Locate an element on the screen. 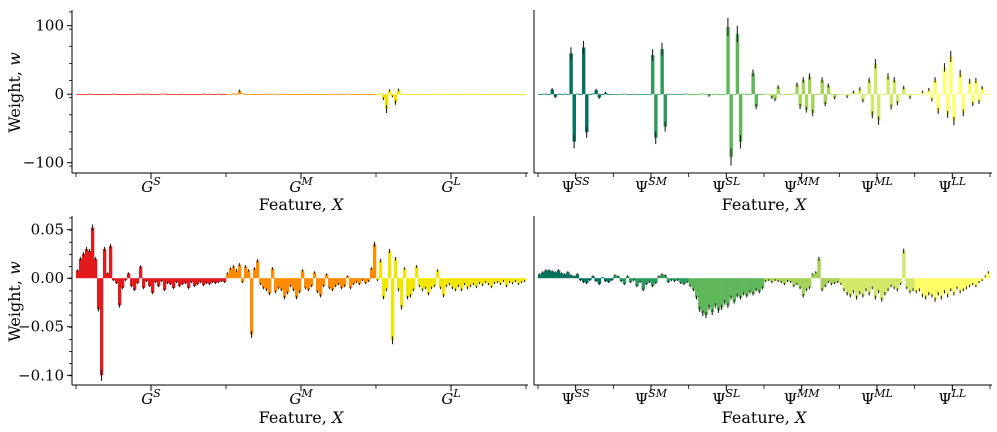  category-label: GL is located at coordinates (450, 397).